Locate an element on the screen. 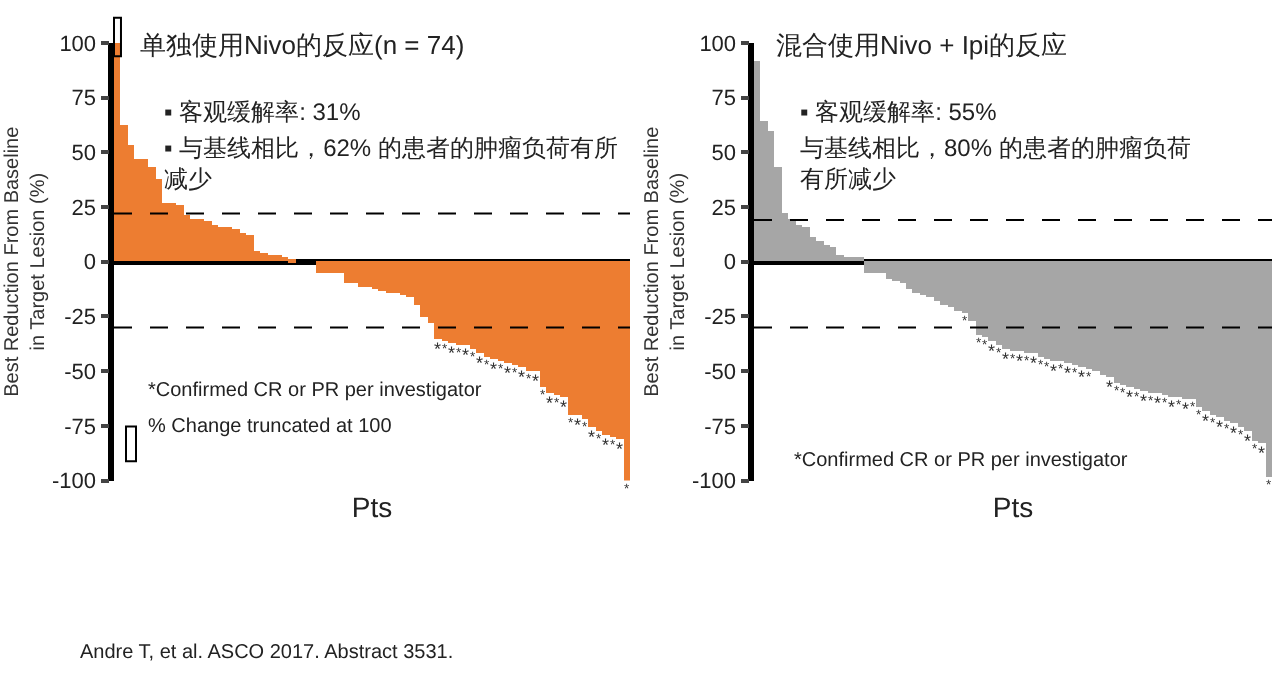 This screenshot has height=674, width=1280. text: Andre T, et al. ASCO 2017. Abstract 3531. is located at coordinates (267, 653).